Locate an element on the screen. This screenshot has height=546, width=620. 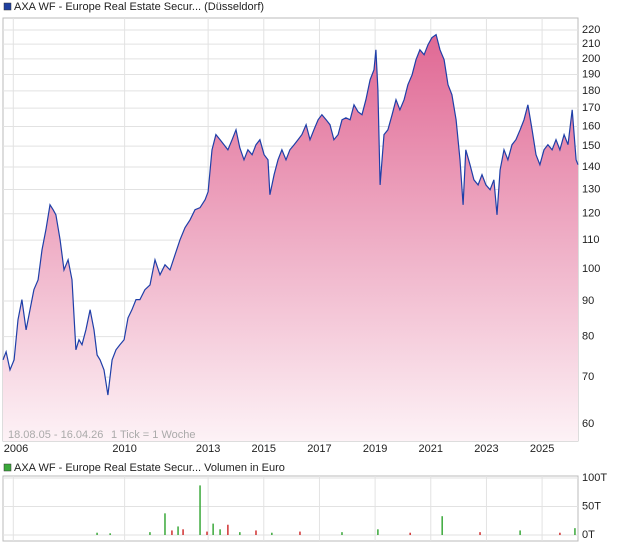
x-tick-label: 2023 is located at coordinates (486, 449).